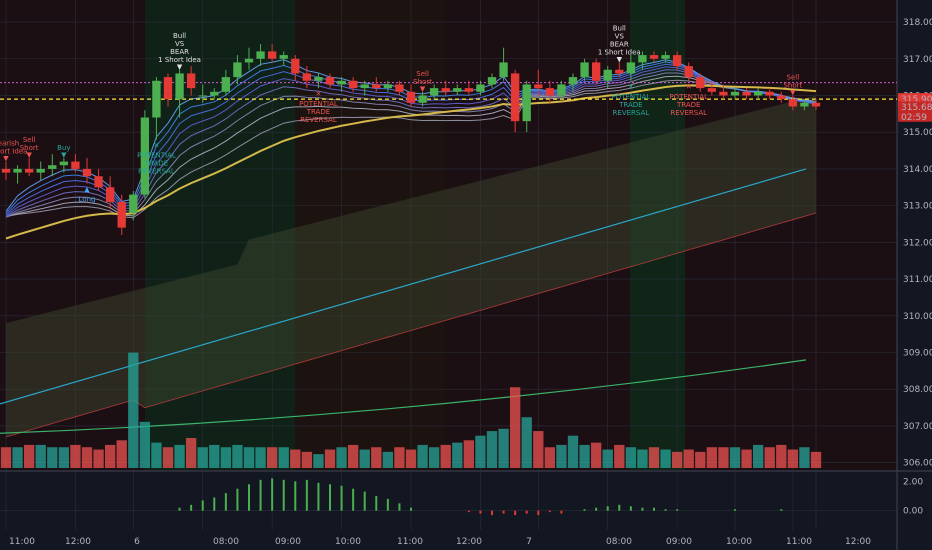 Image resolution: width=932 pixels, height=550 pixels. I want to click on annotation-label: Bull, so click(619, 28).